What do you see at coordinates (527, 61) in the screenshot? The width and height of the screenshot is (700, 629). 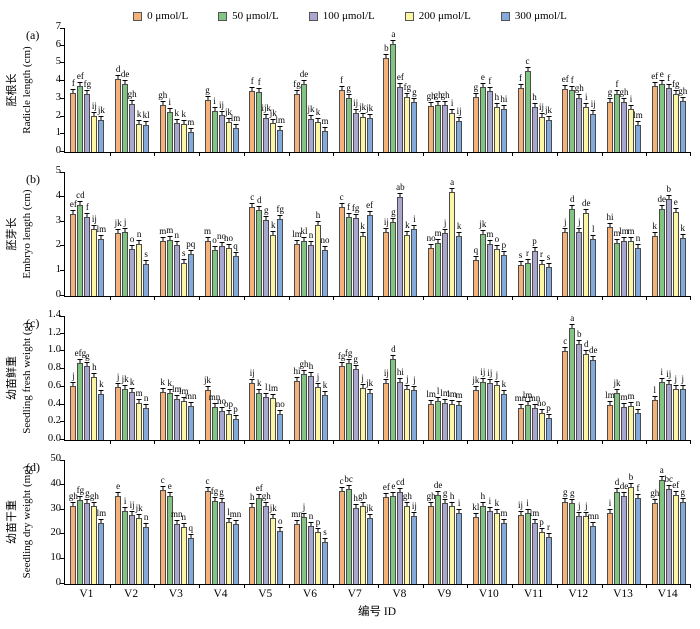 I see `significance-letter: c` at bounding box center [527, 61].